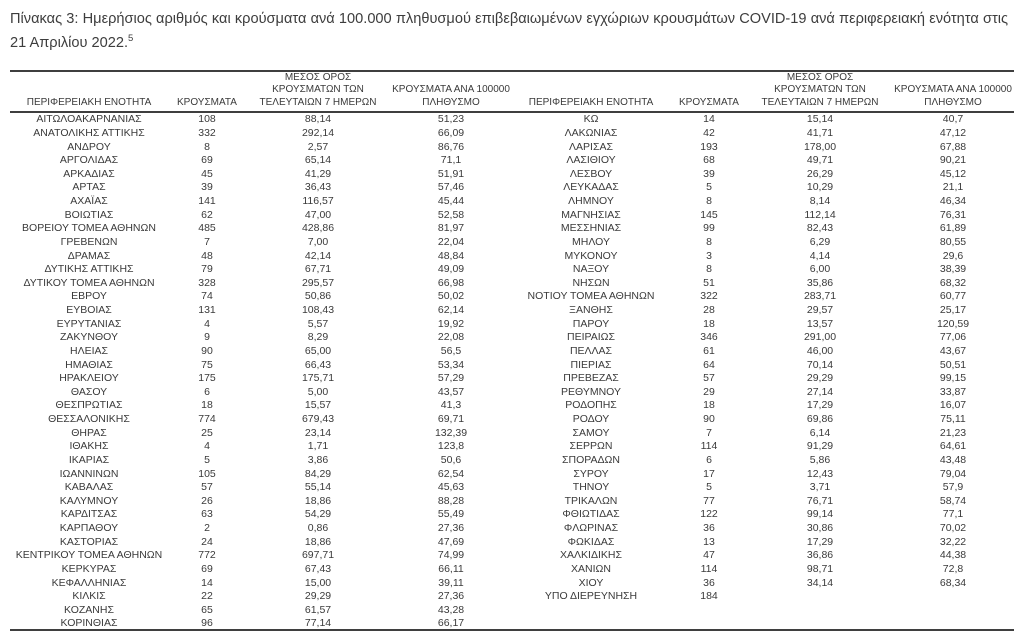 Image resolution: width=1024 pixels, height=637 pixels. I want to click on per100k-cell: 58,74, so click(953, 500).